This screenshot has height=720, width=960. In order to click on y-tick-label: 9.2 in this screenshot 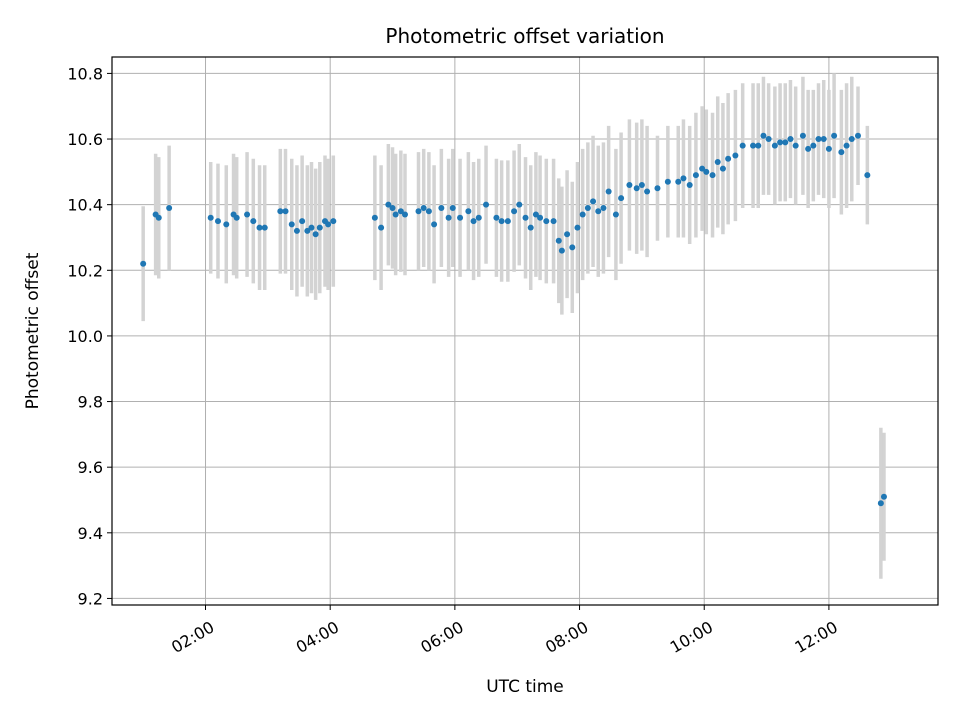, I will do `click(90, 598)`.